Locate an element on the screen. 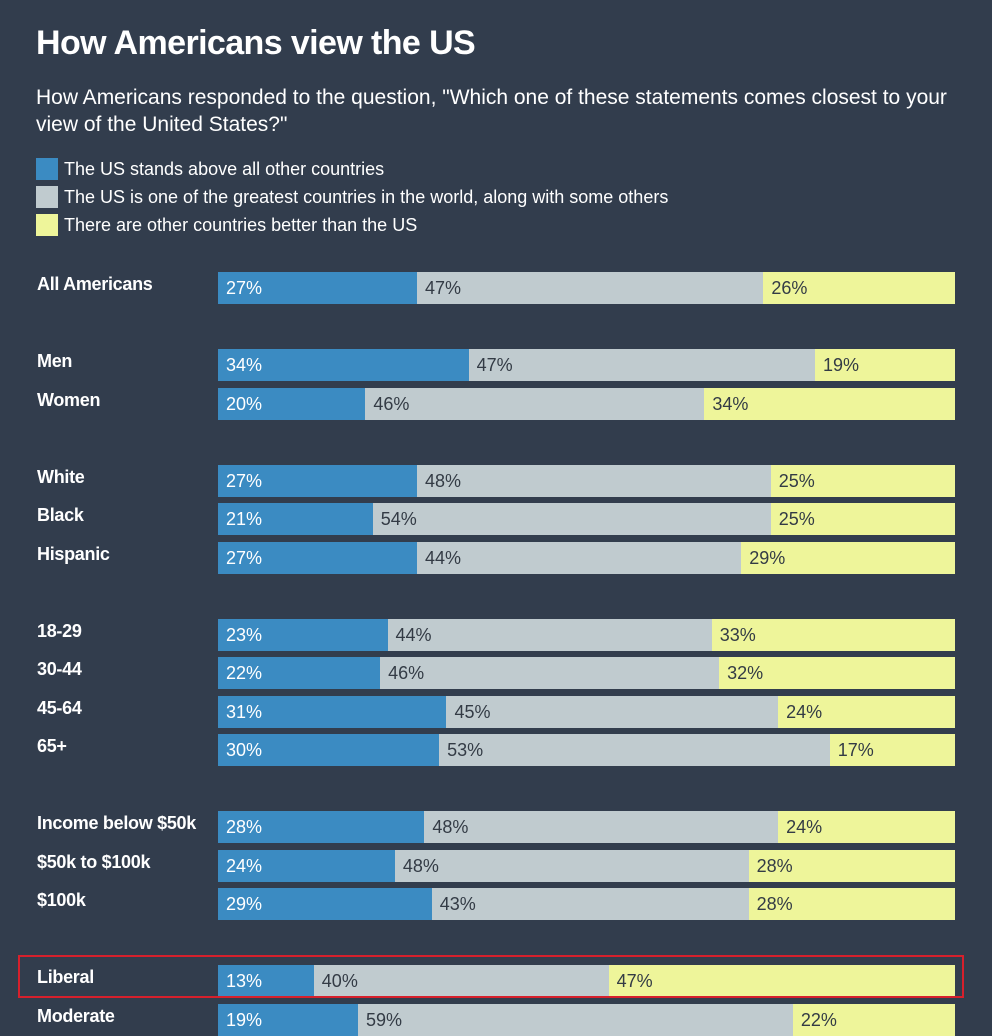 Image resolution: width=992 pixels, height=1036 pixels. row-label-45-64: 45-64 is located at coordinates (59, 708).